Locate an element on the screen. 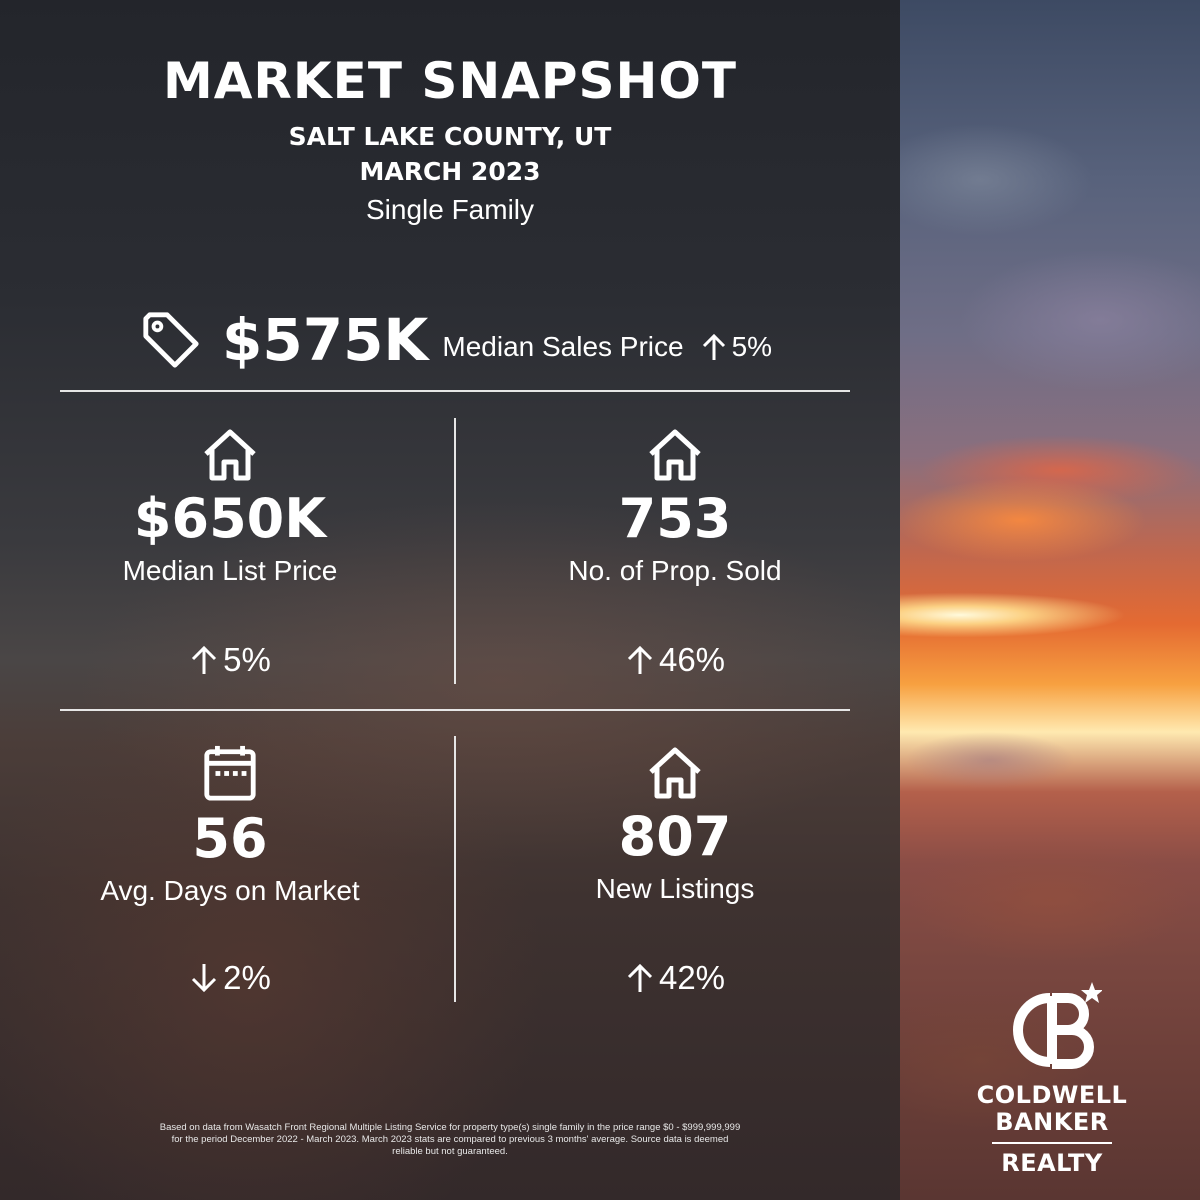 This screenshot has width=1200, height=1200. properties-sold-label: No. of Prop. Sold is located at coordinates (675, 570).